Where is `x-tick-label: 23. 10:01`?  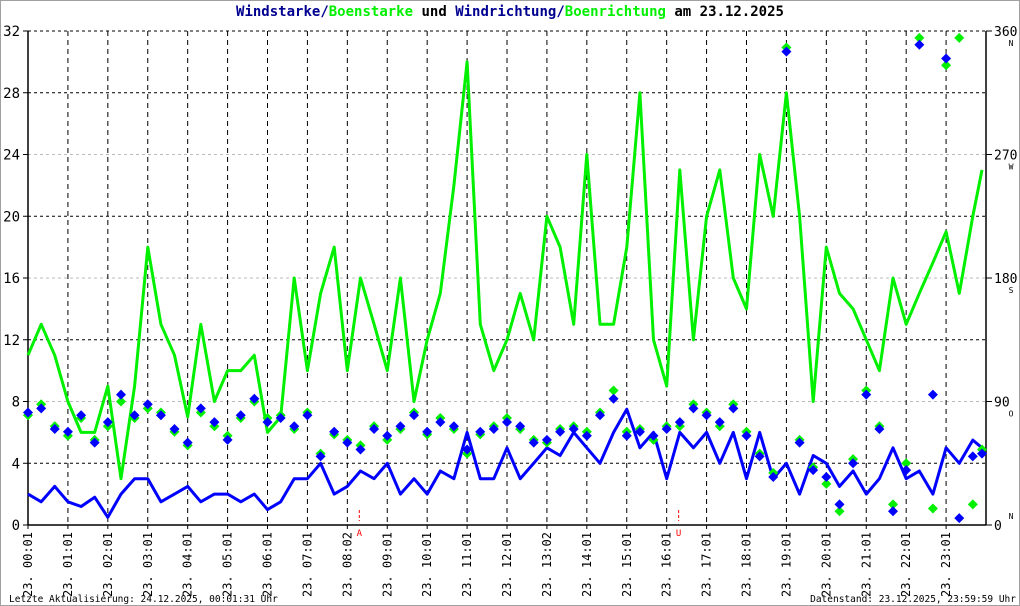
x-tick-label: 23. 10:01 is located at coordinates (427, 564).